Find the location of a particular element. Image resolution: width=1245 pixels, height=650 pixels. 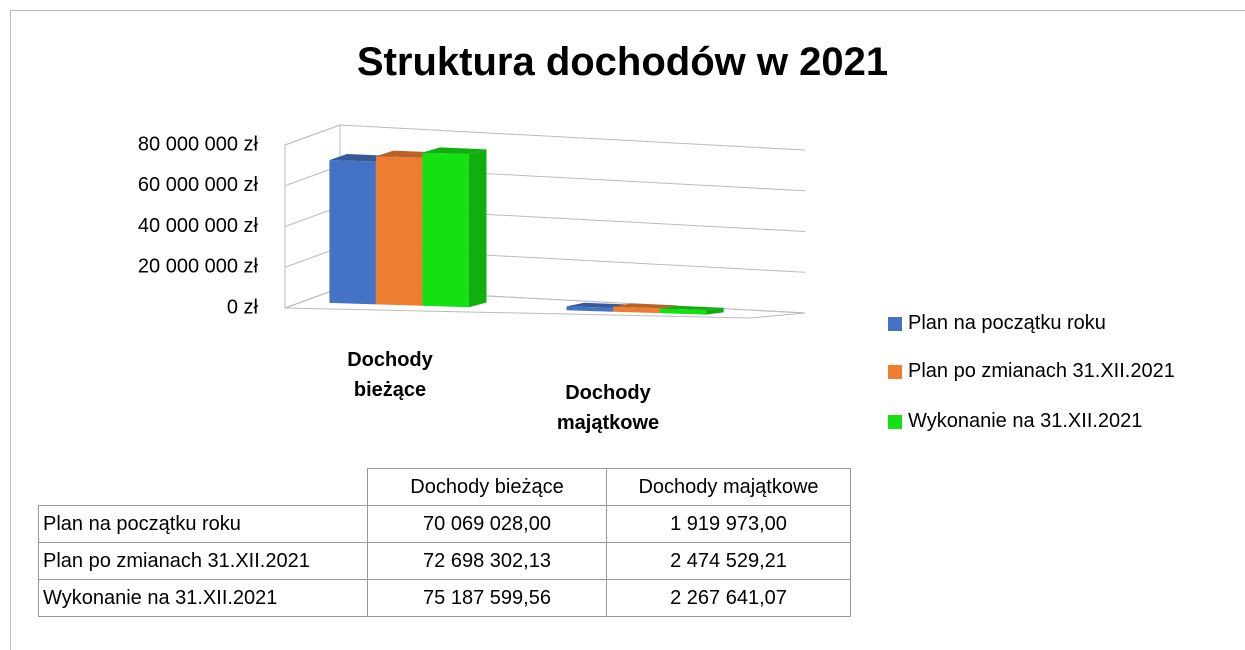

legend-label: Plan na początku roku is located at coordinates (1007, 323).